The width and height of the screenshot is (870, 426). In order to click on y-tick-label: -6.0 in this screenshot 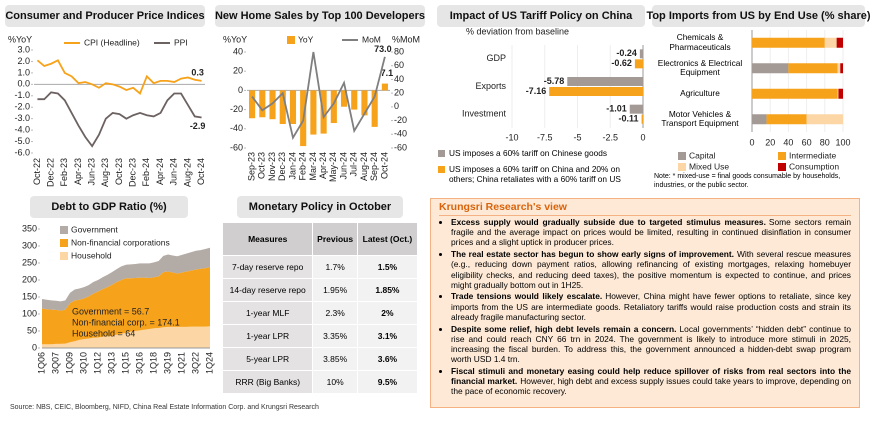, I will do `click(22, 152)`.